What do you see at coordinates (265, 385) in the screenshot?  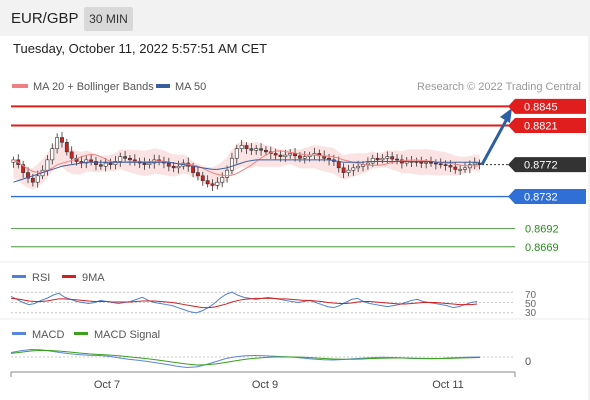 I see `x-tick-label-oct9: Oct 9` at bounding box center [265, 385].